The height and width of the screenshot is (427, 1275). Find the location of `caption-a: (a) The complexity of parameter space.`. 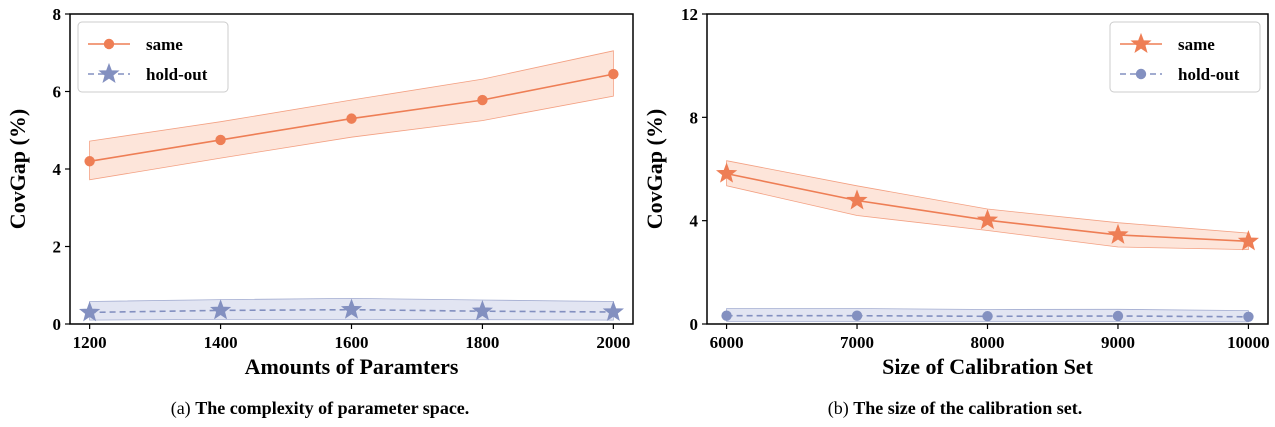

caption-a: (a) The complexity of parameter space. is located at coordinates (320, 408).